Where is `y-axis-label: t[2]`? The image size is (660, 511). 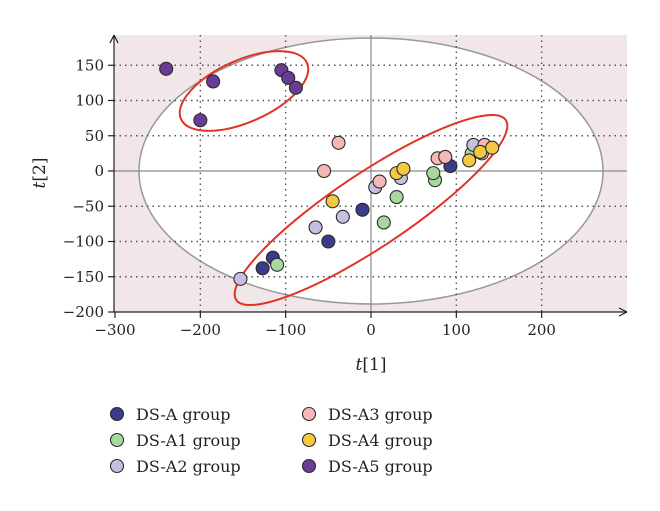 y-axis-label: t[2] is located at coordinates (40, 173).